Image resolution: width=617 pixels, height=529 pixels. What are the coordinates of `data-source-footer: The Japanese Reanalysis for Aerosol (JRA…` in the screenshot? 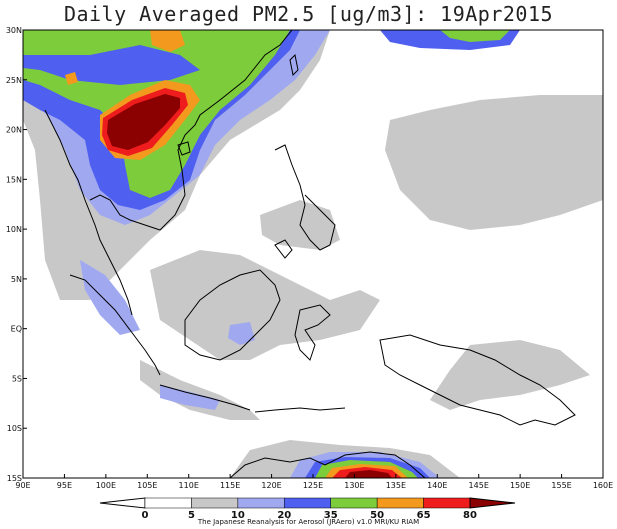 It's located at (308, 522).